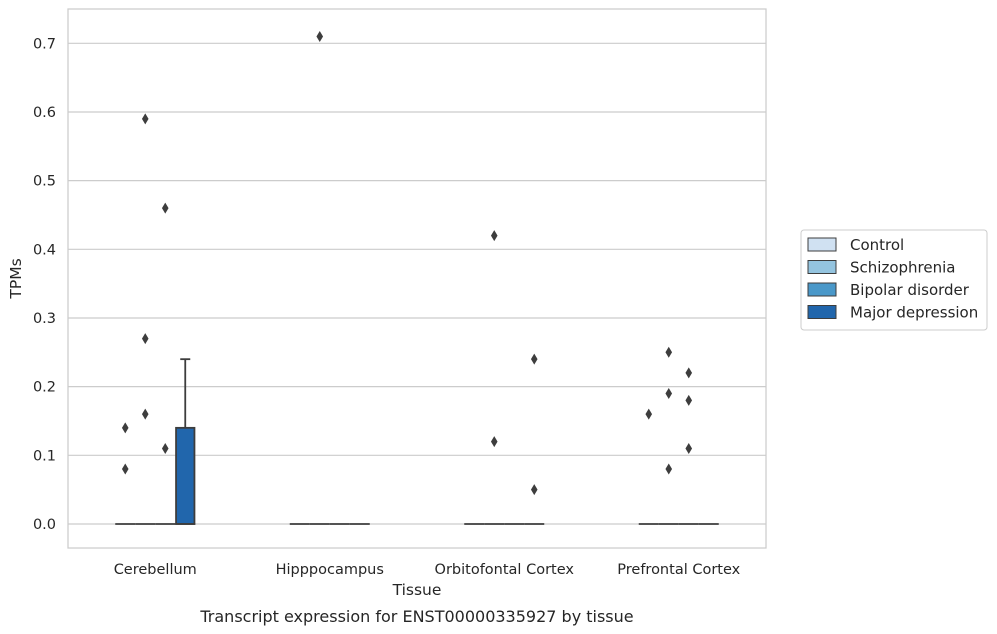  What do you see at coordinates (44, 250) in the screenshot?
I see `y-tick-label: 0.4` at bounding box center [44, 250].